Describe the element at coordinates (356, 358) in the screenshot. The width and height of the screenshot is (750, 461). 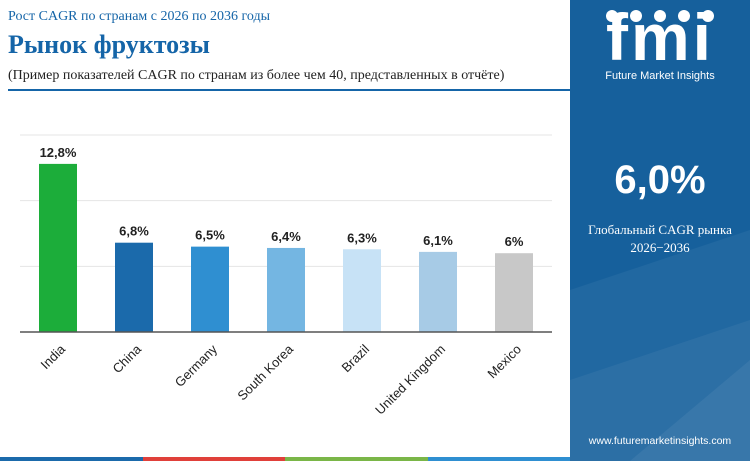
I see `category-label: Brazil` at that location.